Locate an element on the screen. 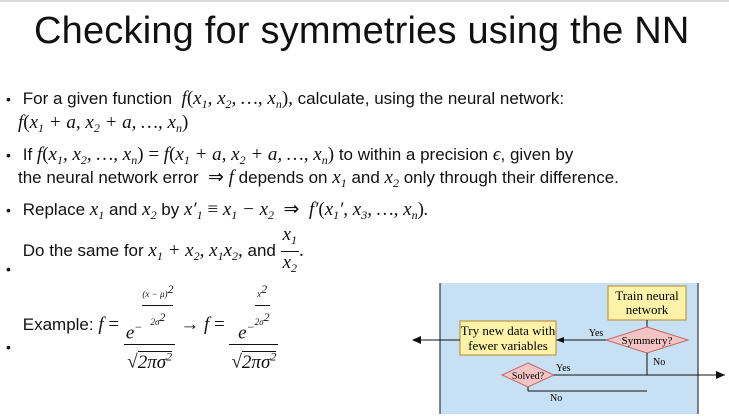  try-label-1: Try new data with is located at coordinates (508, 330).